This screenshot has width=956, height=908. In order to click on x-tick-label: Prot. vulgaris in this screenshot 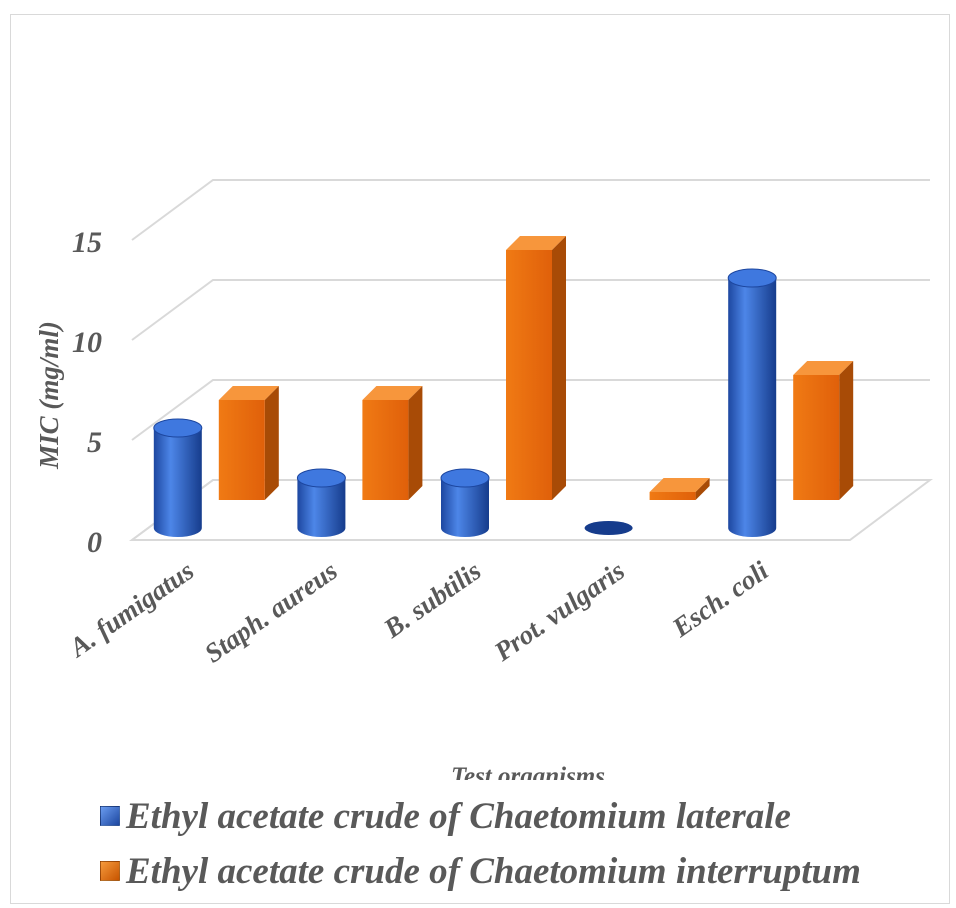, I will do `click(559, 611)`.